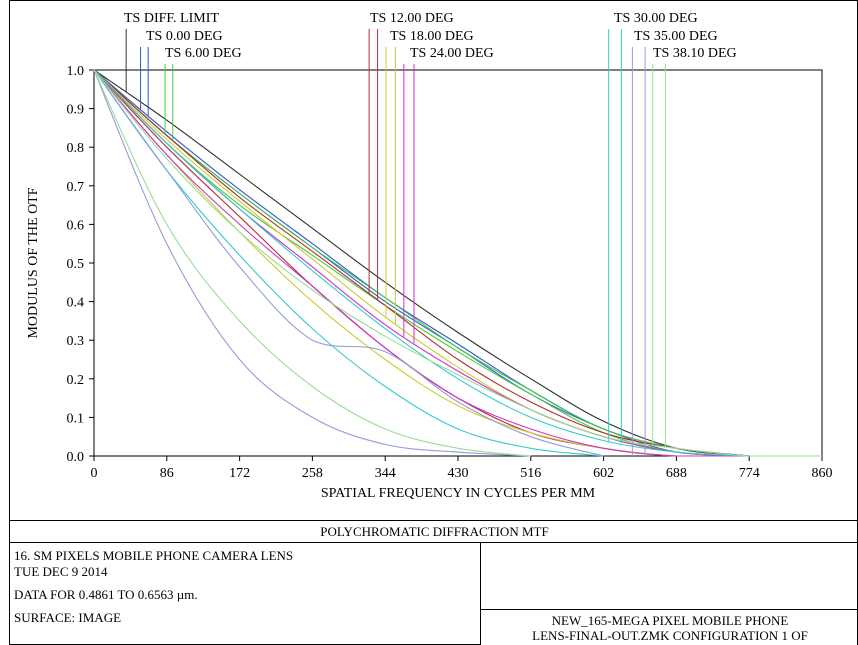 The height and width of the screenshot is (645, 858). I want to click on y-tick-label: 0.4, so click(76, 303).